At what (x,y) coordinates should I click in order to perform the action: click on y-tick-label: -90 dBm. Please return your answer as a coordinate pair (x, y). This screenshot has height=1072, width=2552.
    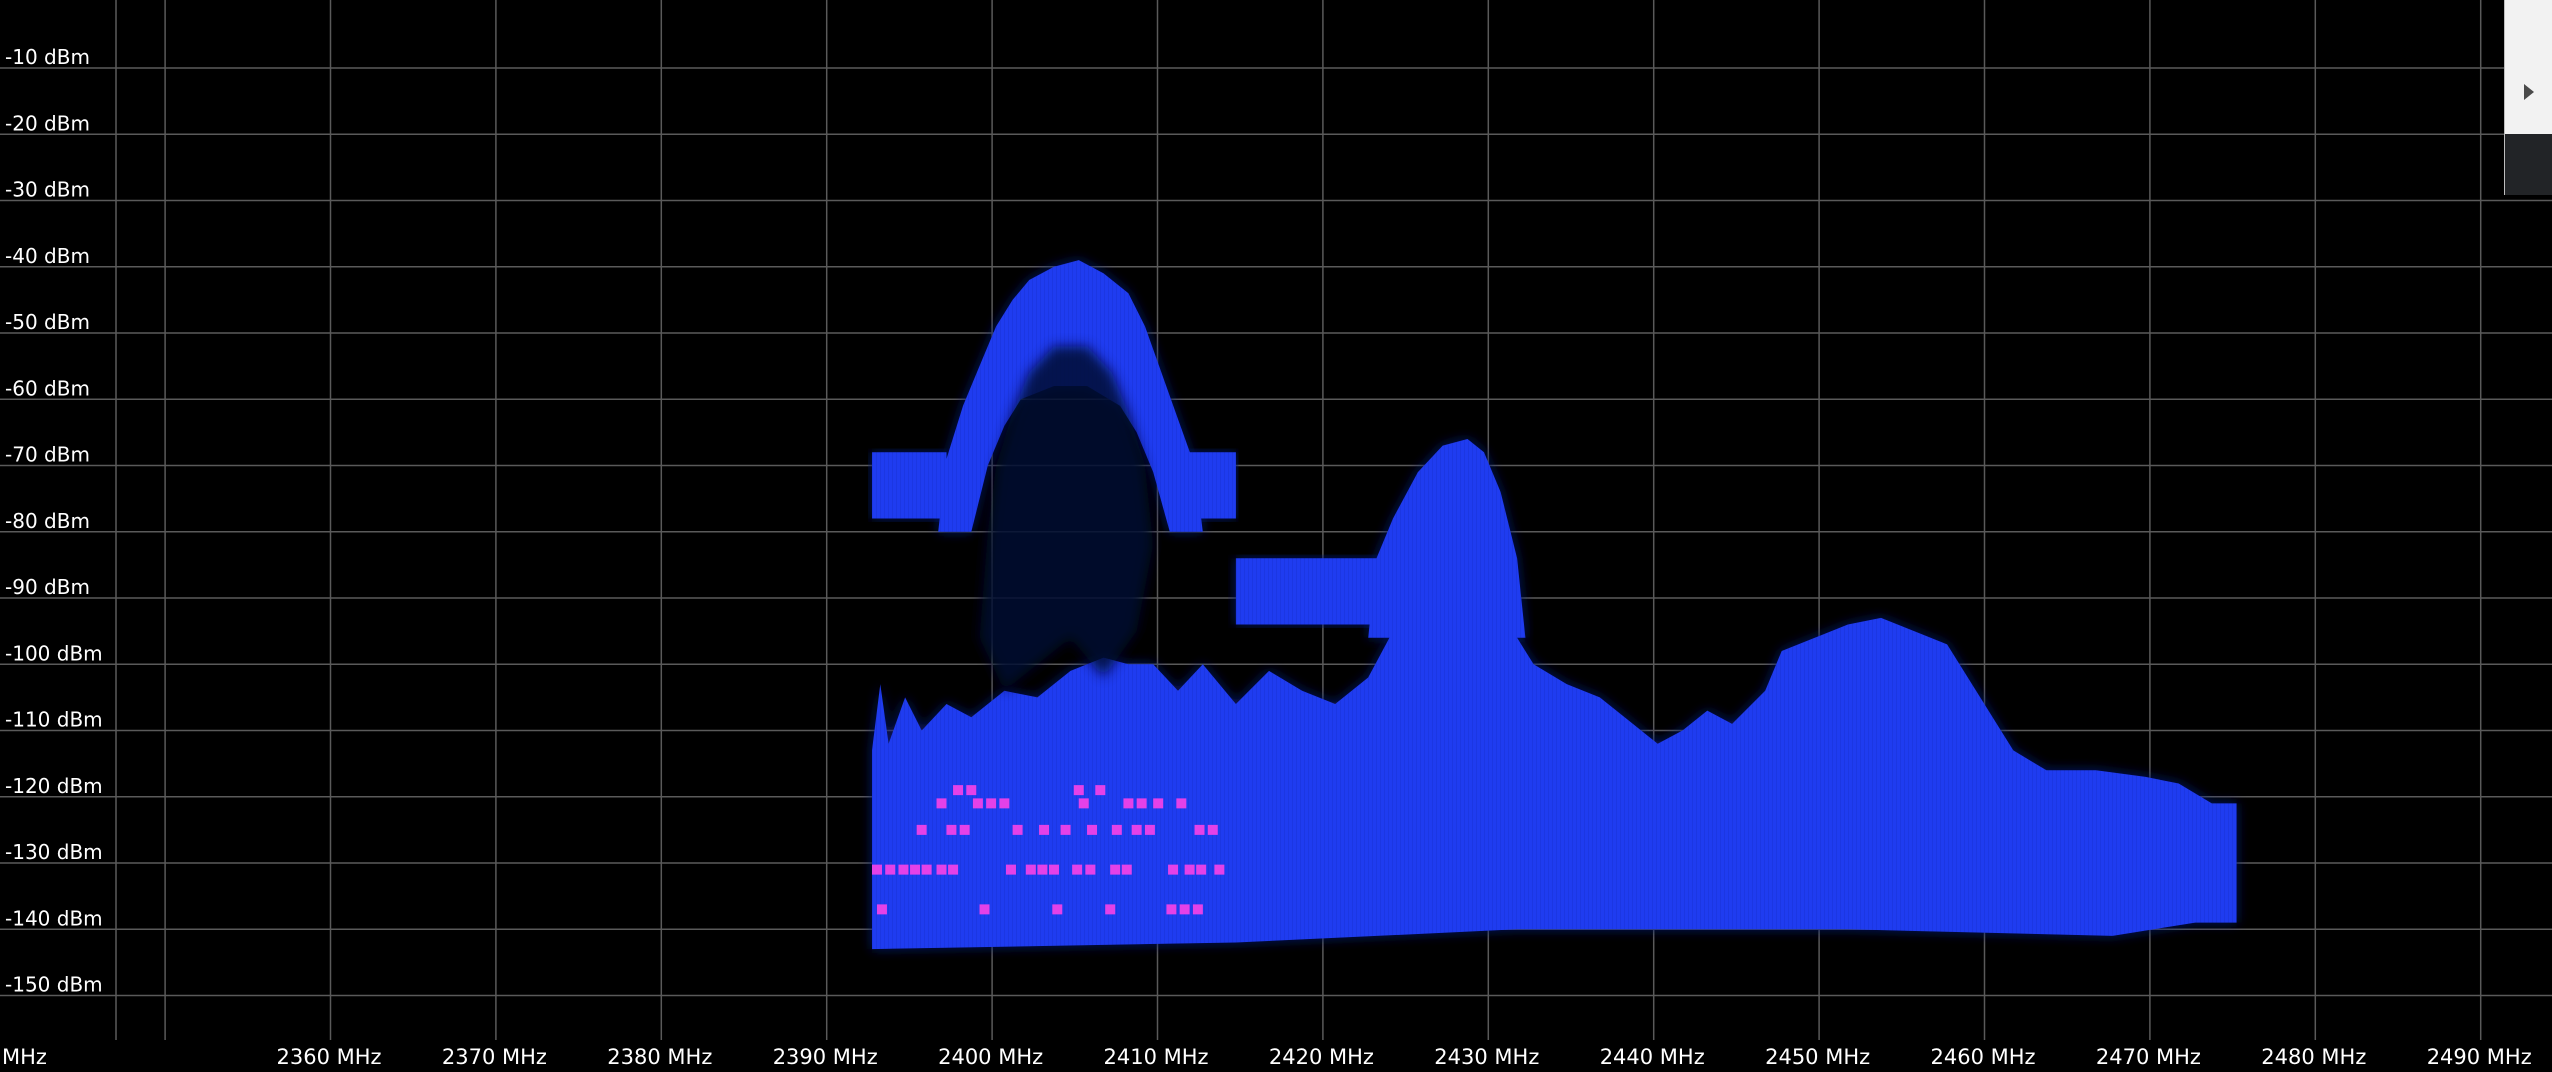
    Looking at the image, I should click on (47, 587).